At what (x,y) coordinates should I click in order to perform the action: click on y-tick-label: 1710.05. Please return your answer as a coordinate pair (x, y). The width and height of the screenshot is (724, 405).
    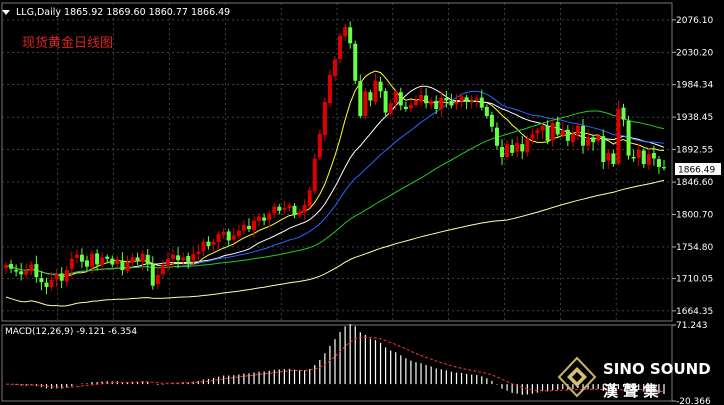
    Looking at the image, I should click on (694, 280).